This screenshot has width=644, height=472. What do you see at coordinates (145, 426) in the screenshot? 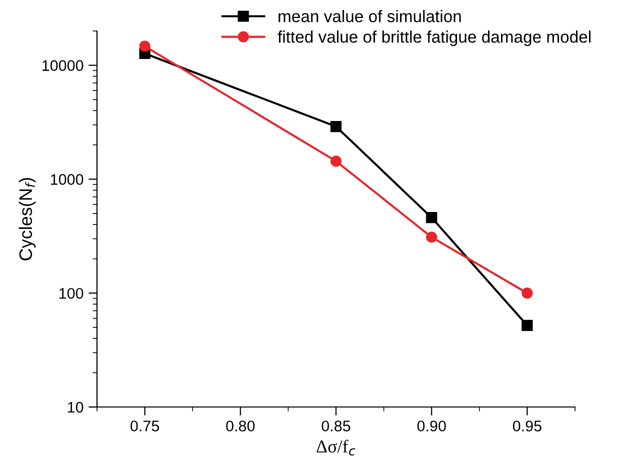
I see `x-tick-label: 0.75` at bounding box center [145, 426].